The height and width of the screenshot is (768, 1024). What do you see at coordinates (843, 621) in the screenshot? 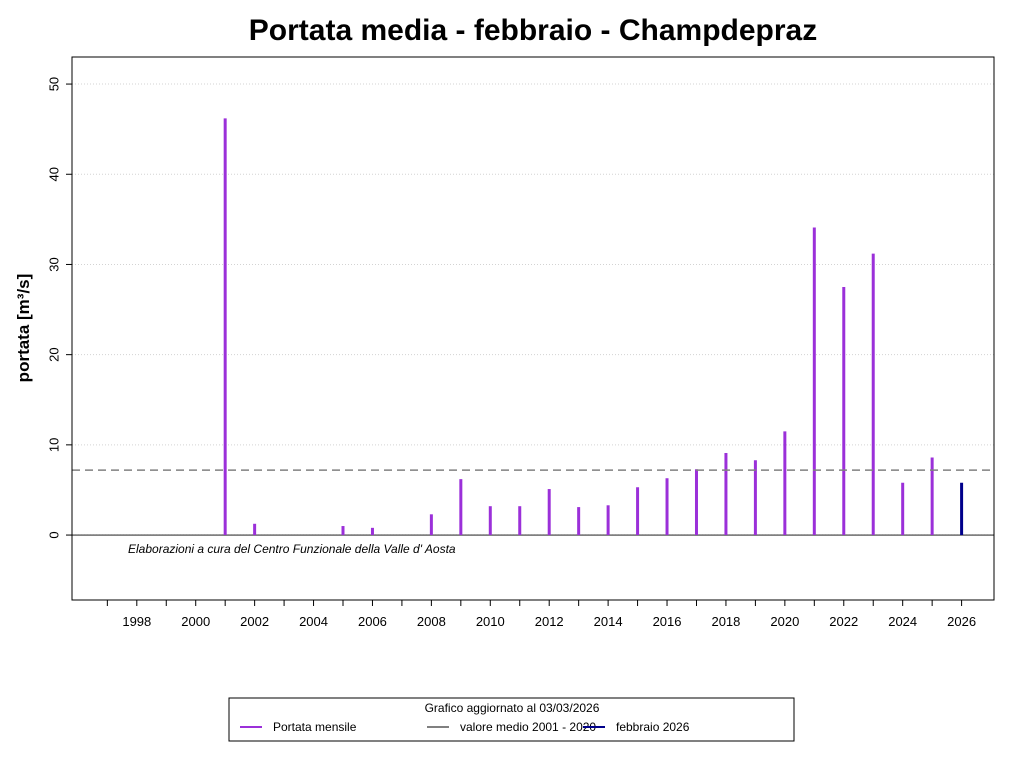
I see `x-tick-label: 2022` at bounding box center [843, 621].